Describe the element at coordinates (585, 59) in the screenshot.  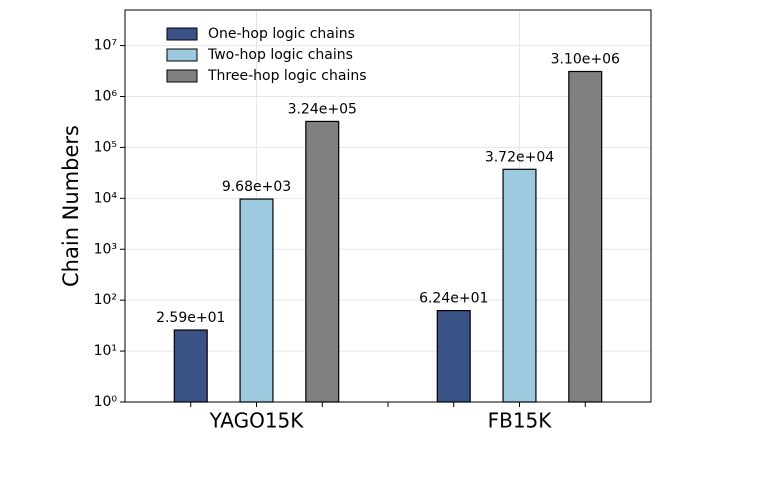
I see `value-label: 3.10e+06` at that location.